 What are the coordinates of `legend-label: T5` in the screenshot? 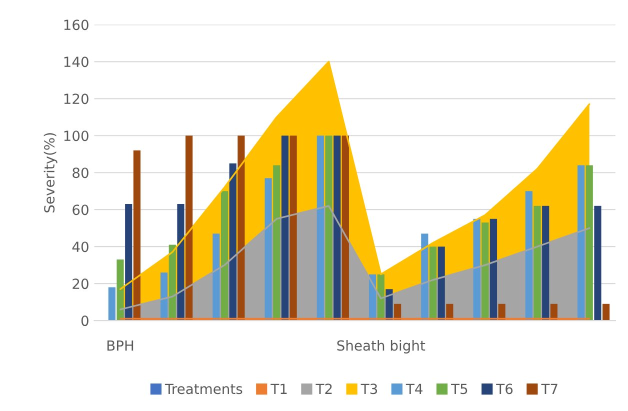 It's located at (459, 389).